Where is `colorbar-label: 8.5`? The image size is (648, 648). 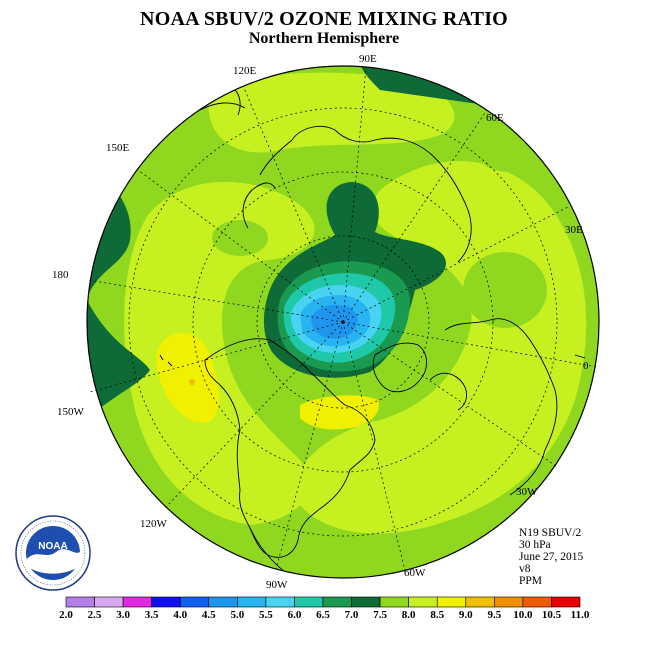 colorbar-label: 8.5 is located at coordinates (437, 615).